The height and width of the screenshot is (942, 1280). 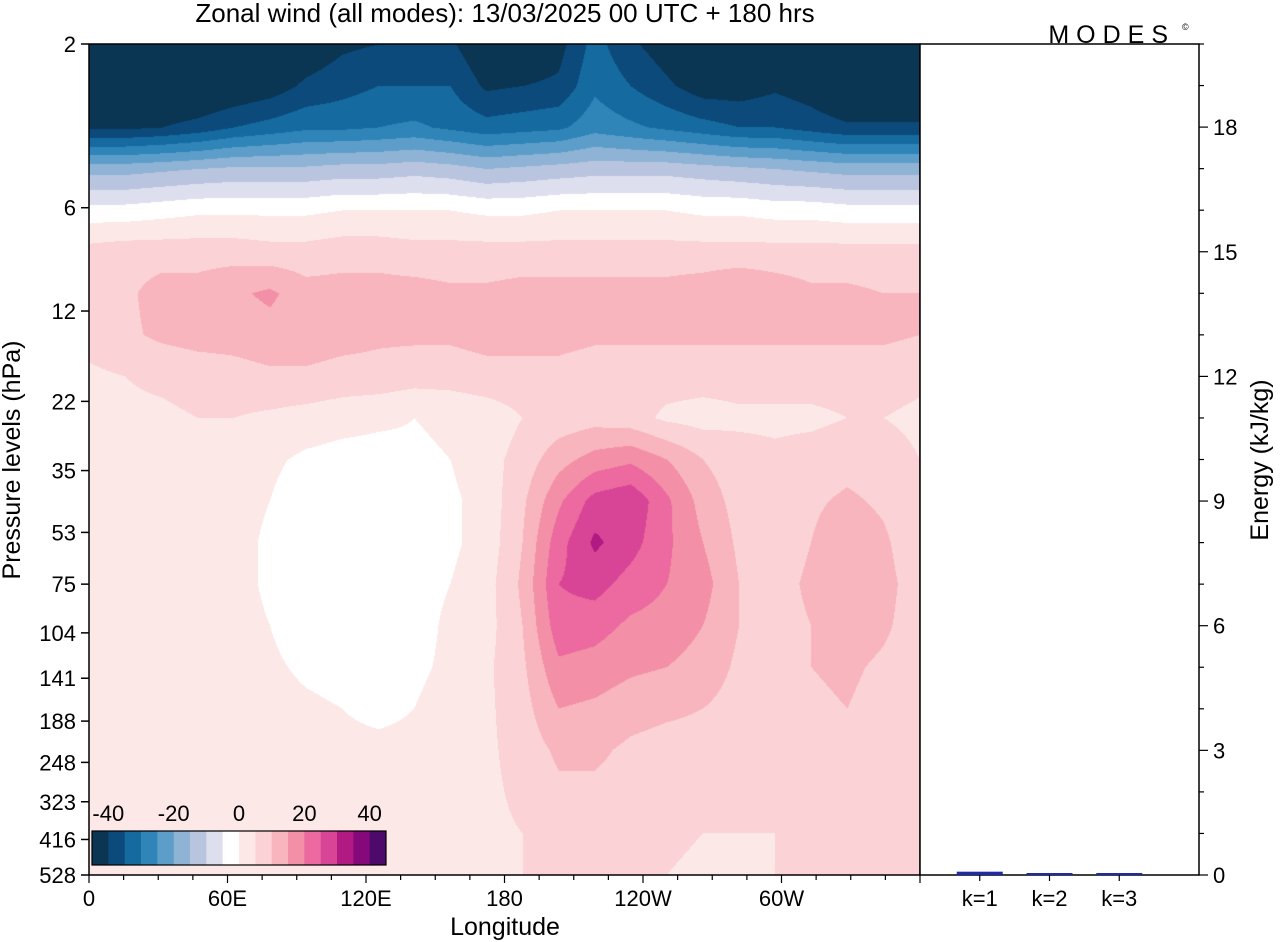 What do you see at coordinates (57, 762) in the screenshot?
I see `y-tick-label: 248` at bounding box center [57, 762].